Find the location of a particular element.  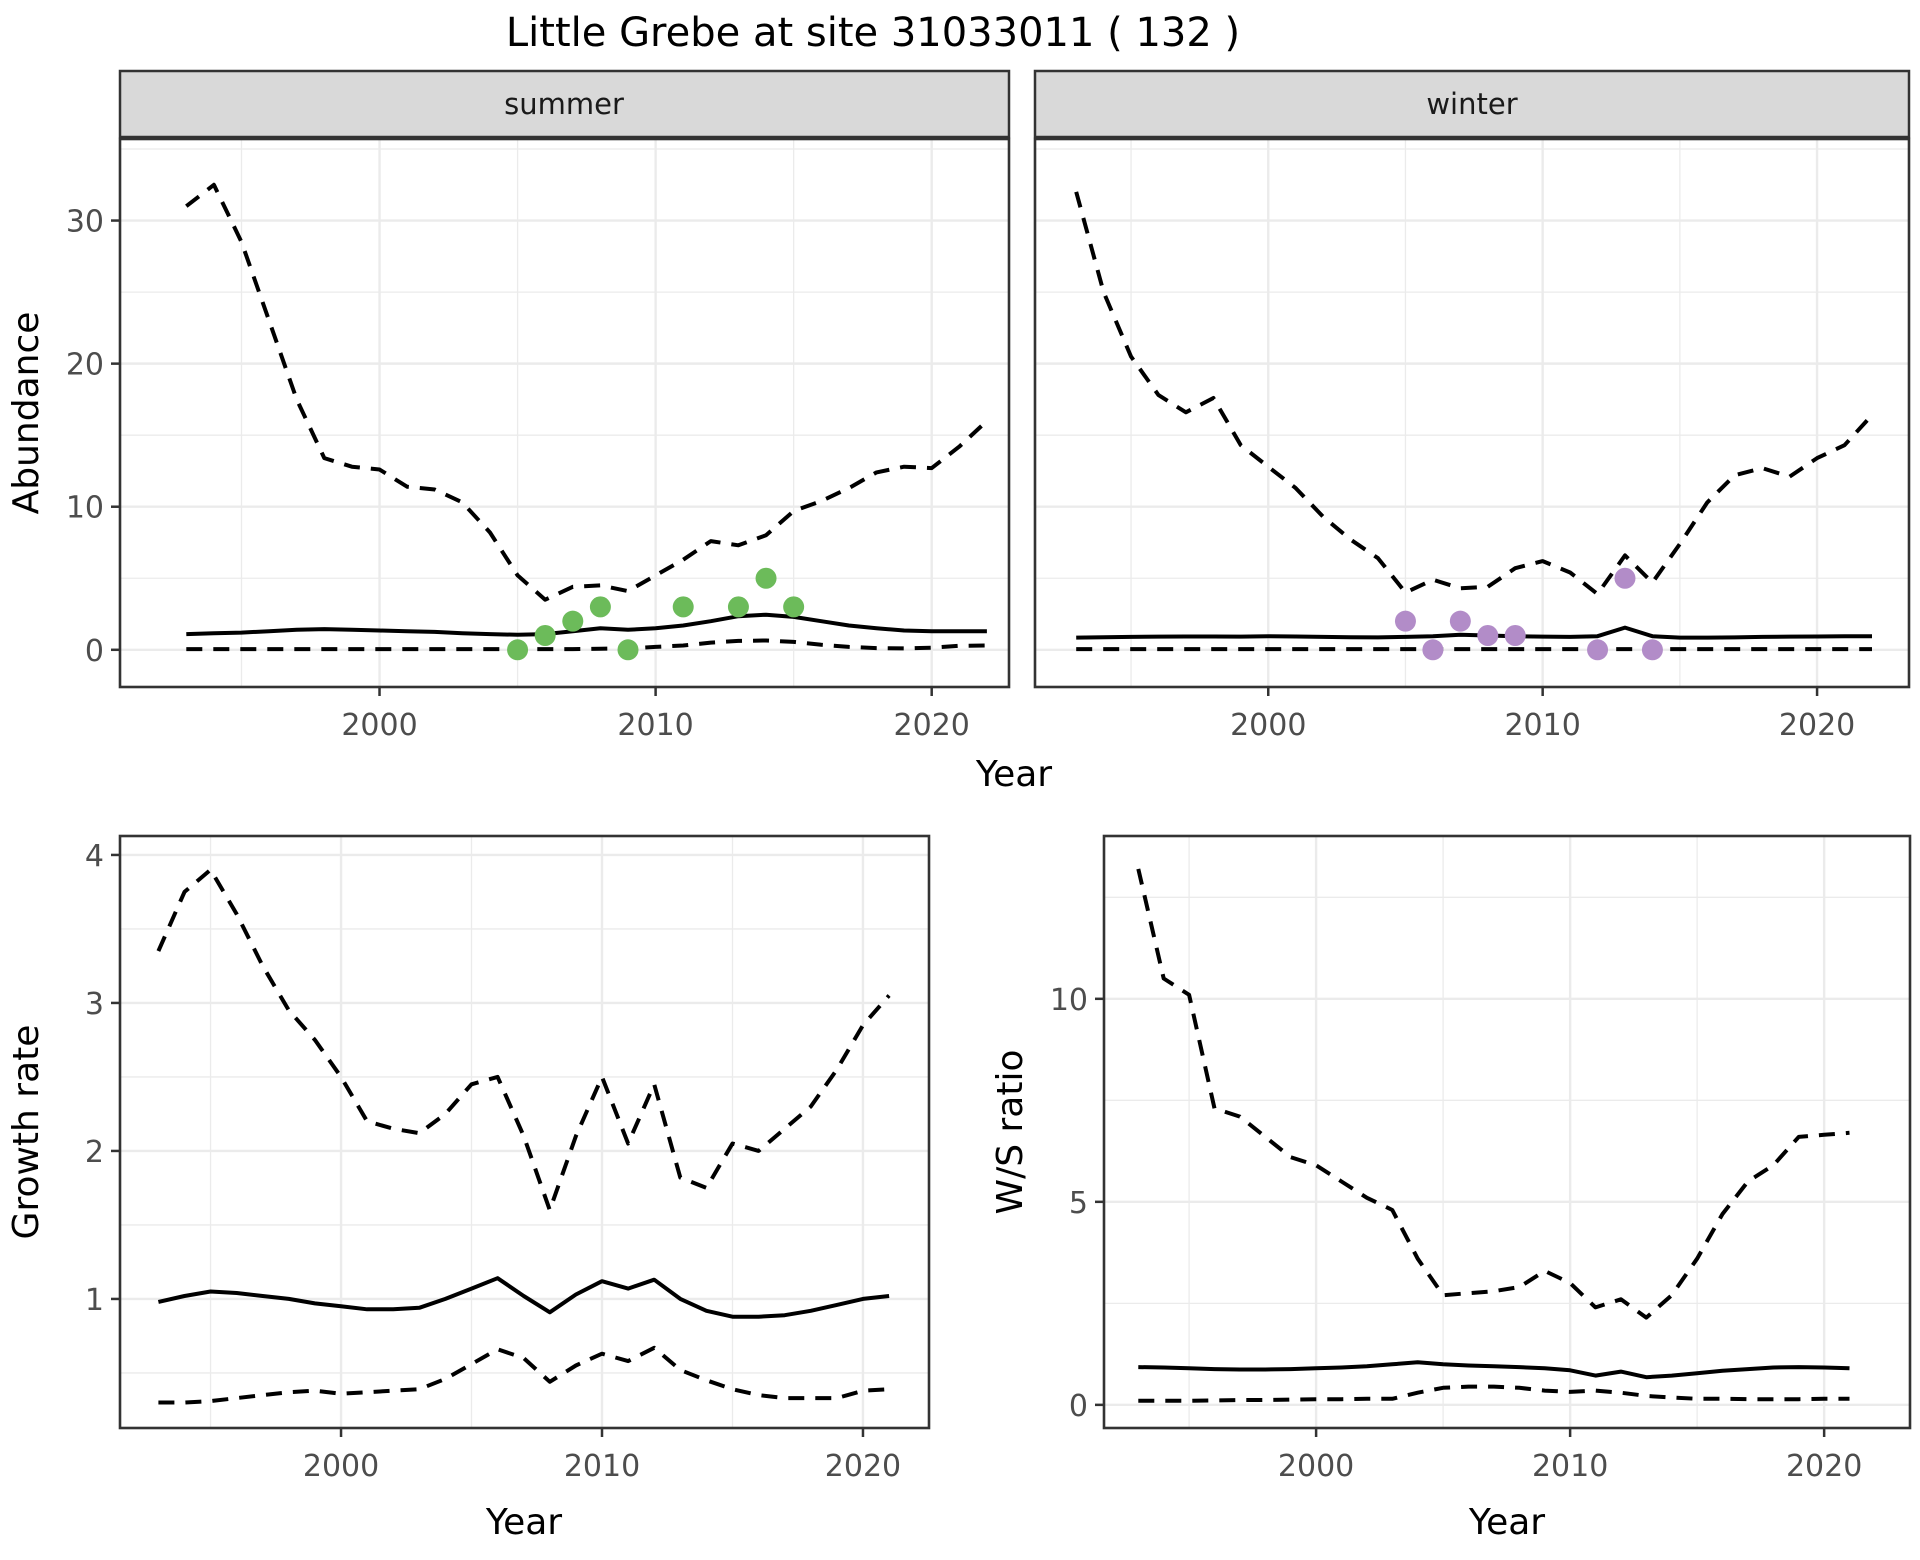

facet-strip-summer-label: summer is located at coordinates (564, 104).